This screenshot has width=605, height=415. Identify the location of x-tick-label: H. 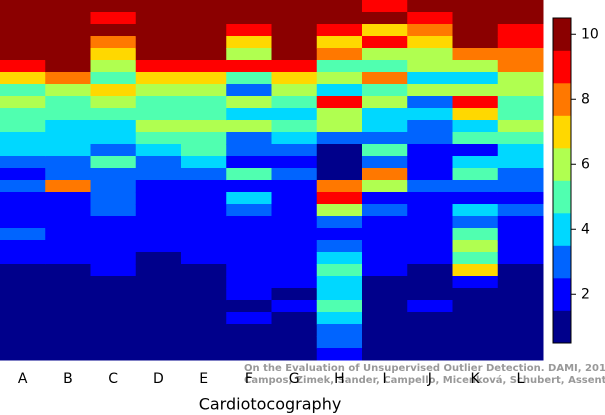
(339, 379).